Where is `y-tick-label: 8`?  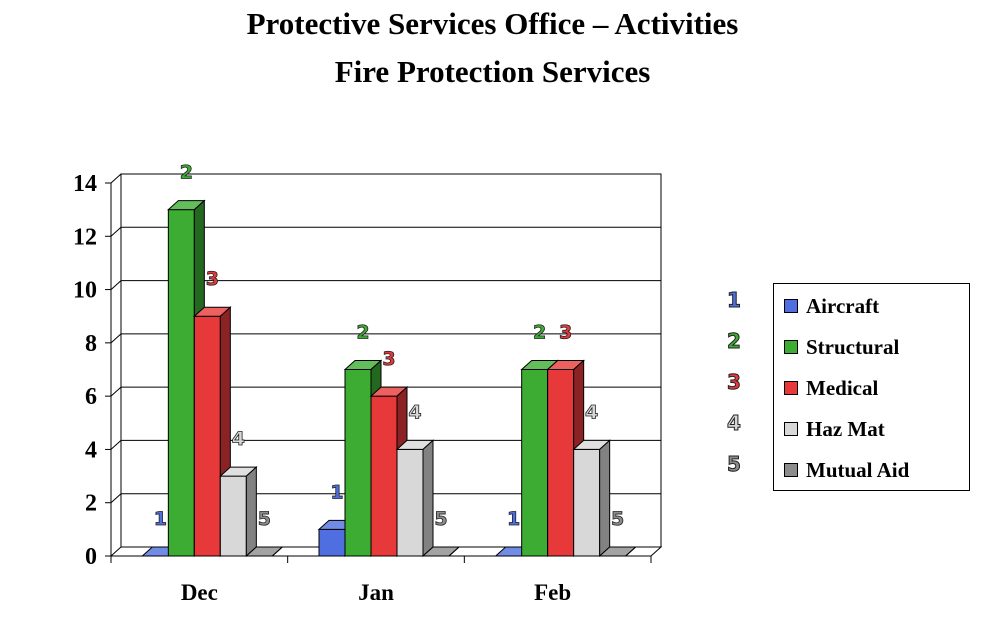 y-tick-label: 8 is located at coordinates (91, 344).